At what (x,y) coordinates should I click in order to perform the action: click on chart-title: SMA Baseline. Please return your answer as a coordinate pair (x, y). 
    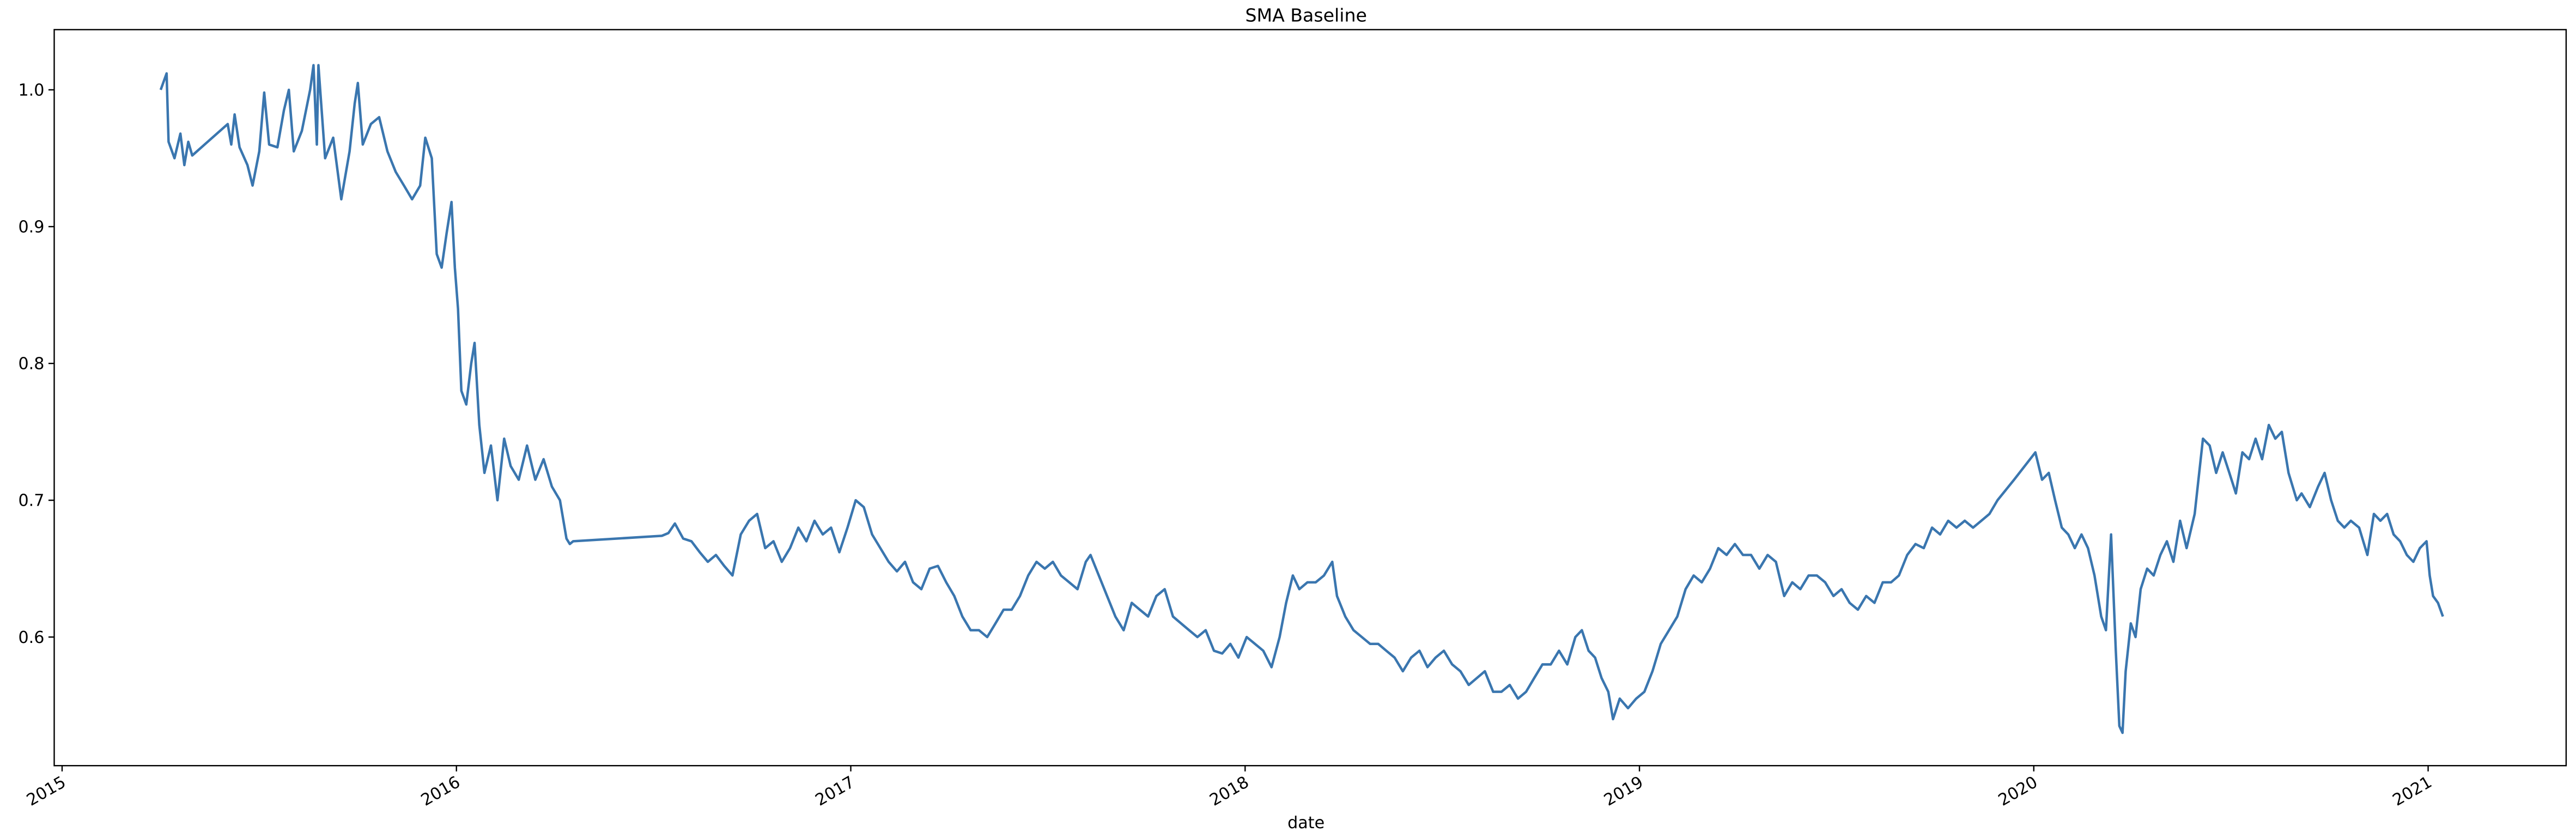
    Looking at the image, I should click on (1306, 15).